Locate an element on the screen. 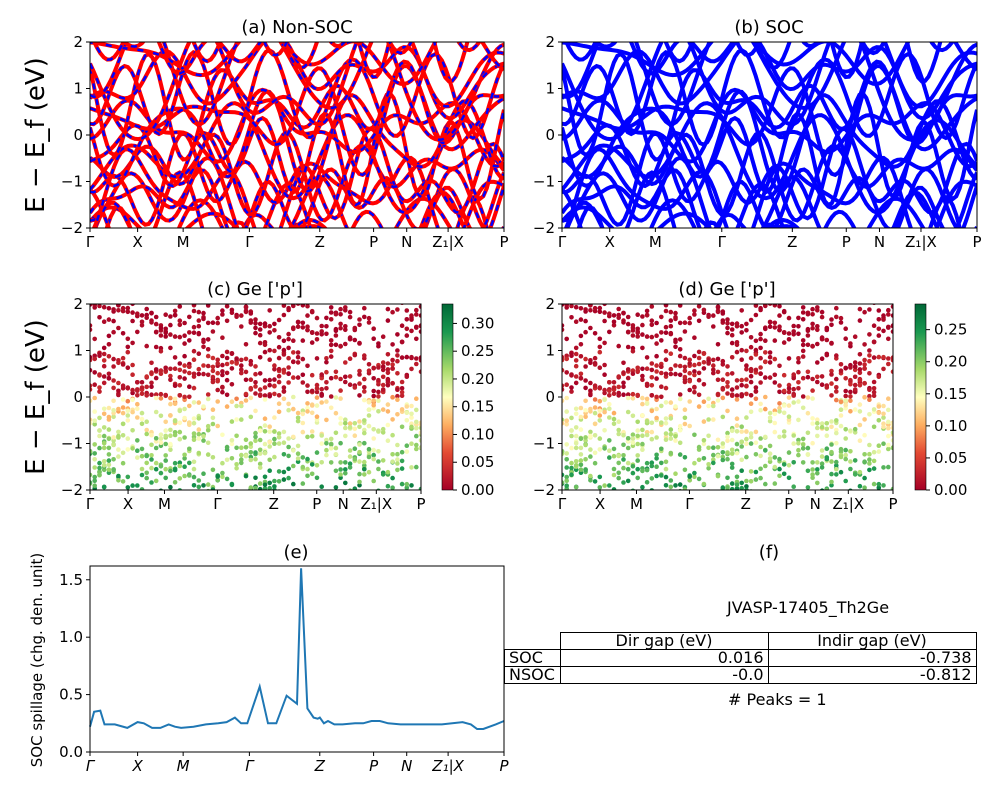 Image resolution: width=1000 pixels, height=800 pixels. y-tick-label: 1 is located at coordinates (78, 89).